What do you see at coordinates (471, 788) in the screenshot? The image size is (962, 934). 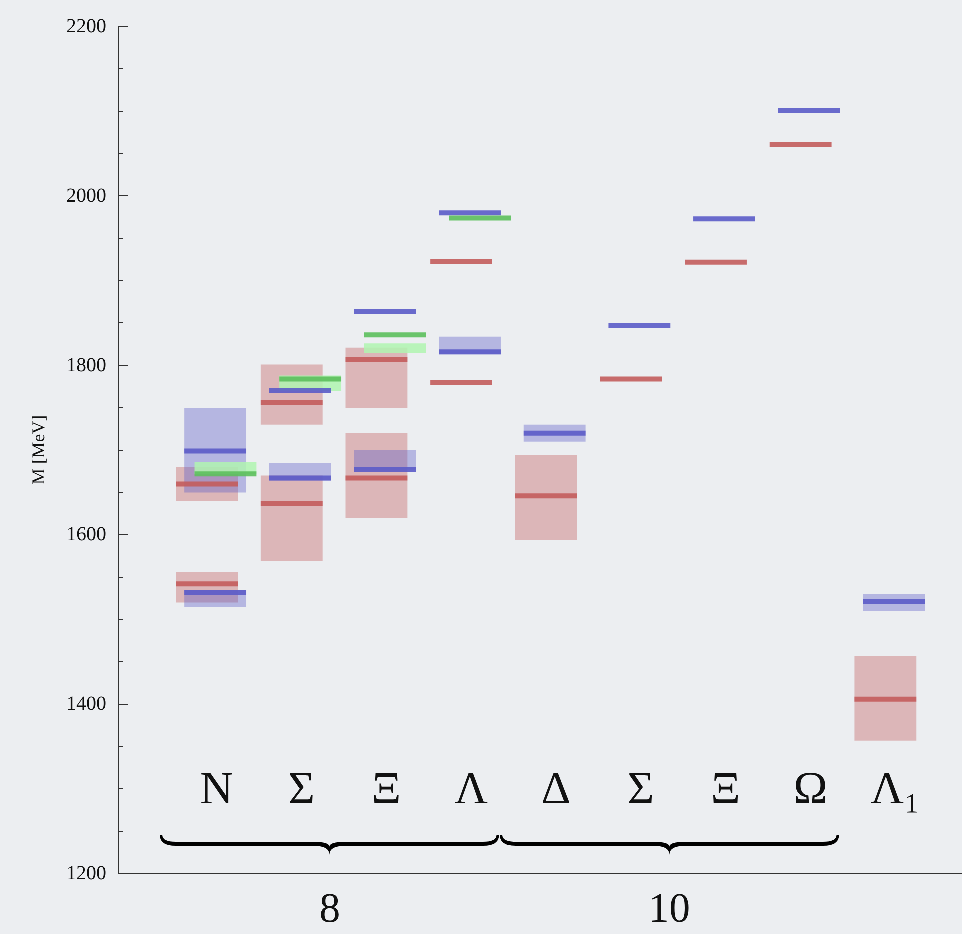 I see `x-tick-label: Λ` at bounding box center [471, 788].